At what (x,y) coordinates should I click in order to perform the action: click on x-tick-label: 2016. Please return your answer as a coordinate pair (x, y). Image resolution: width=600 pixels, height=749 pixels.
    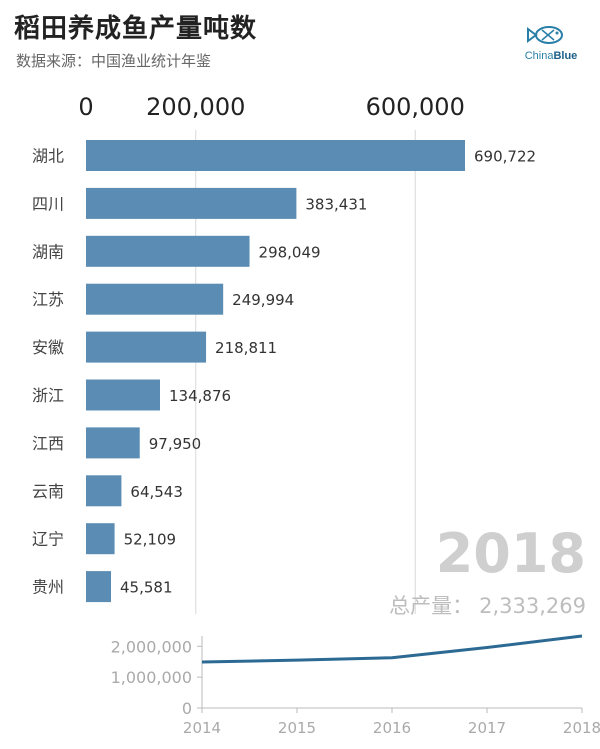
    Looking at the image, I should click on (392, 728).